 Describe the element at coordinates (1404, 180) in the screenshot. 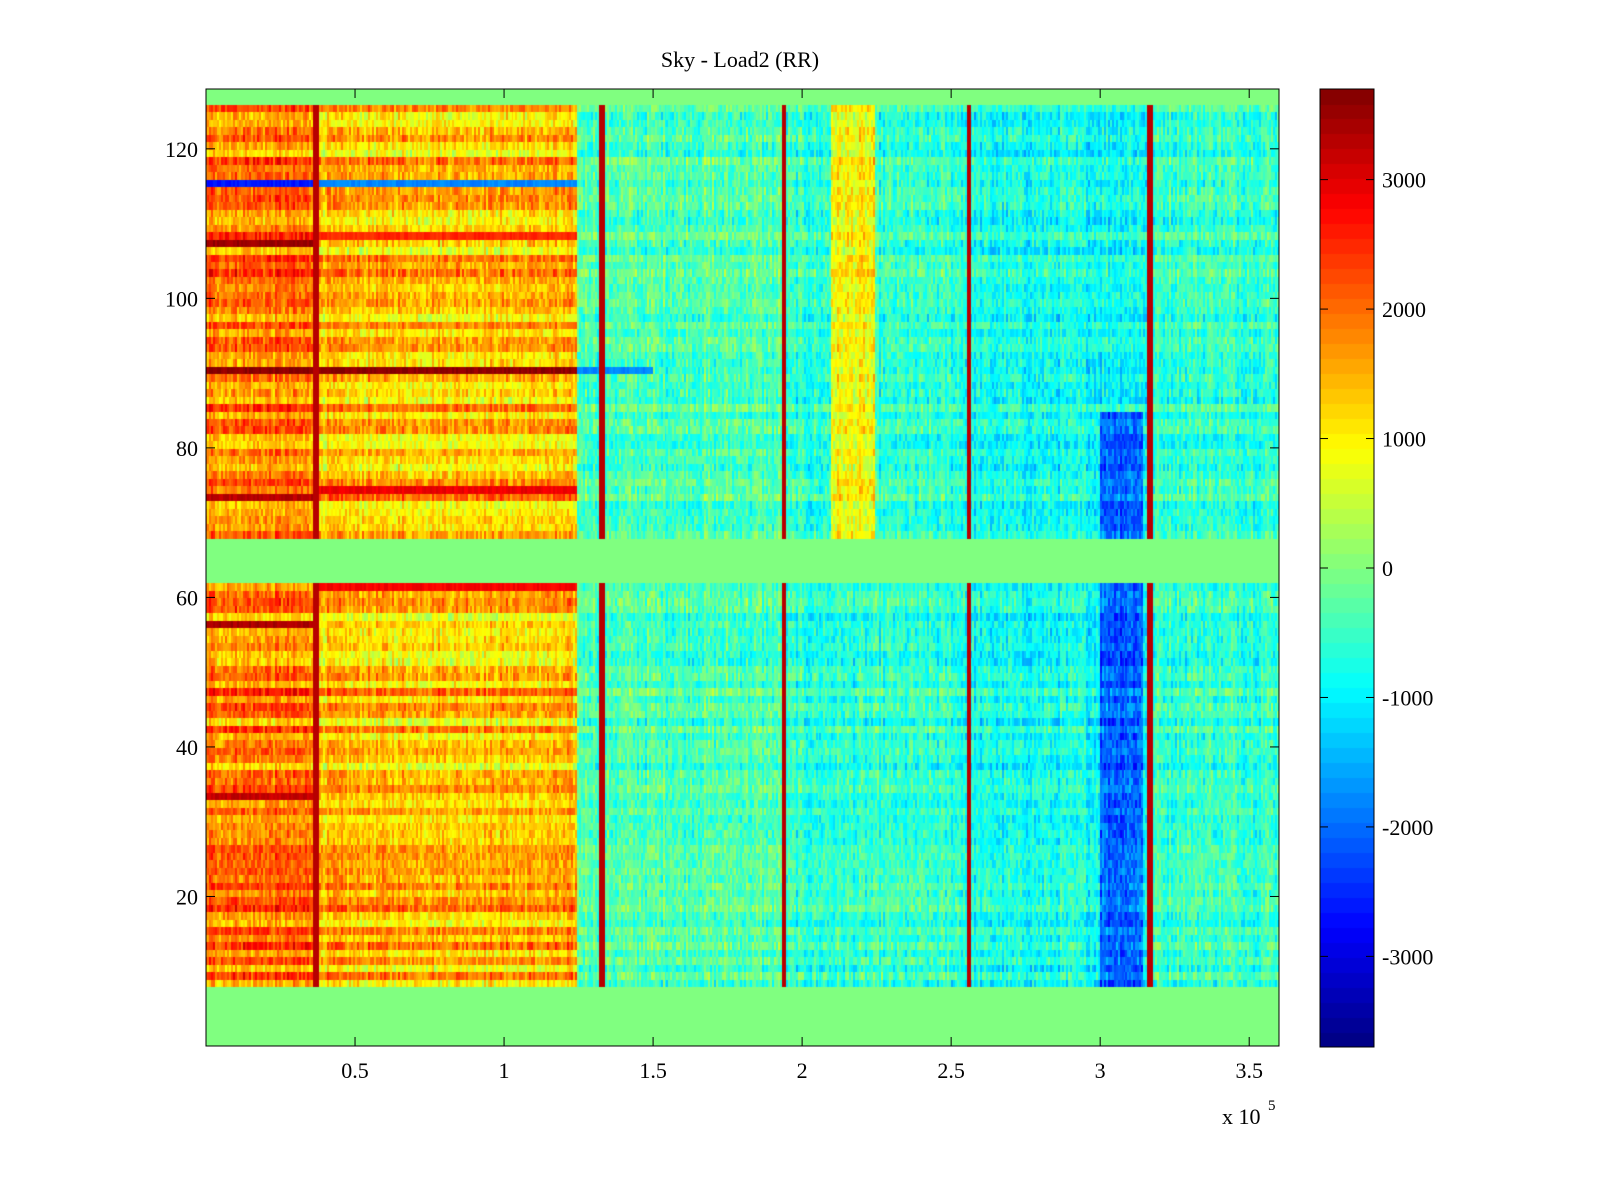

I see `colorbar-tick-label: 3000` at that location.